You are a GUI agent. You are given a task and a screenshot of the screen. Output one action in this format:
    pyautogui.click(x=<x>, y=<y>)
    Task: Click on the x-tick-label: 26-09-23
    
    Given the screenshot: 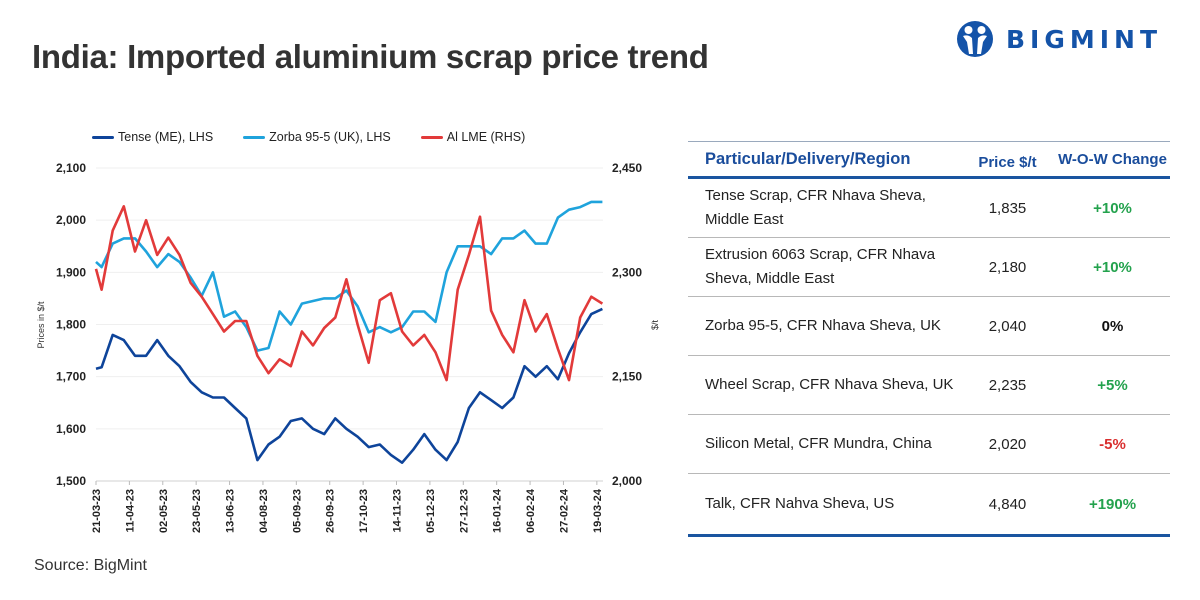 What is the action you would take?
    pyautogui.click(x=331, y=511)
    